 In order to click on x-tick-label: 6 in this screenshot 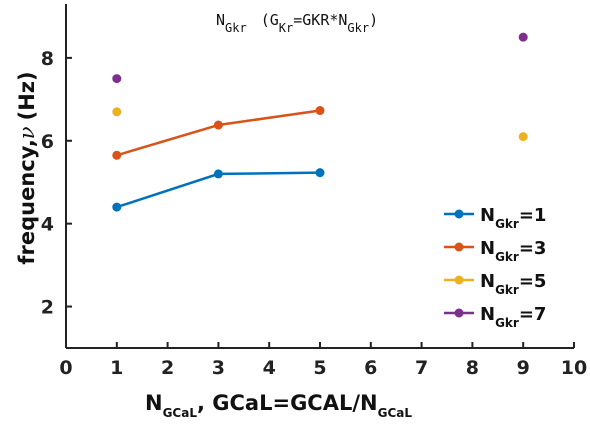, I will do `click(370, 368)`.